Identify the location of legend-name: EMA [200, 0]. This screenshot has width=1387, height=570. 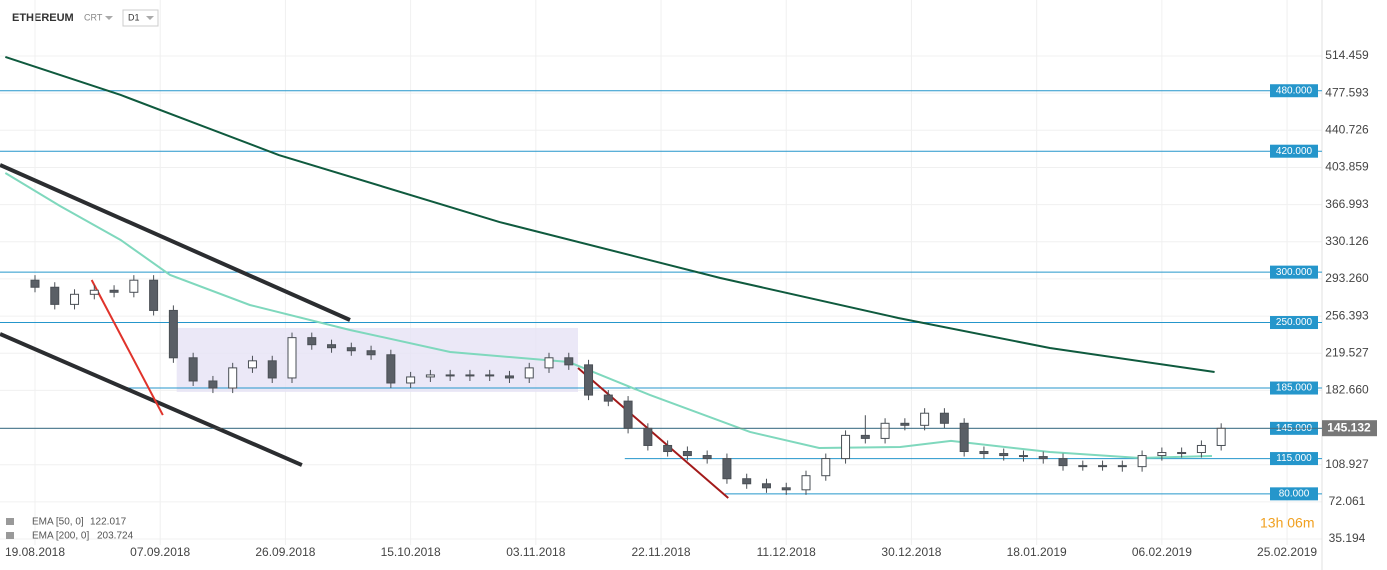
(60, 536).